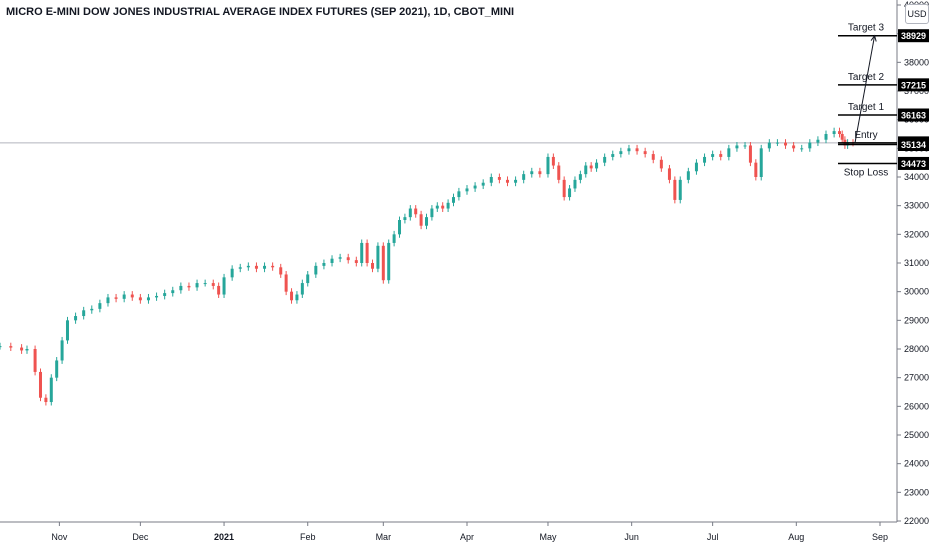 The height and width of the screenshot is (550, 932). I want to click on price-badge-label: 34473, so click(913, 164).